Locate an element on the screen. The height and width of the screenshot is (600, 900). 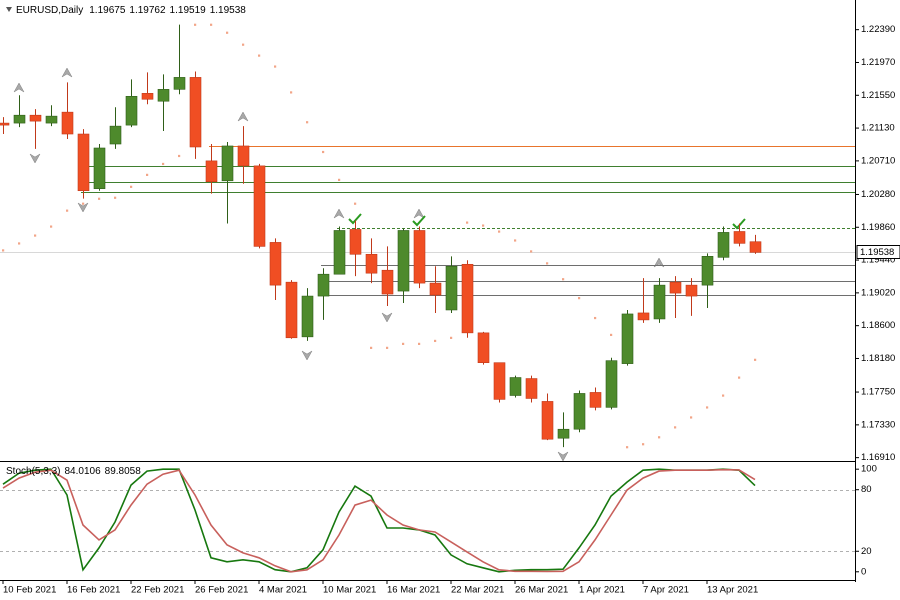
header-high: 1.19762 is located at coordinates (147, 10).